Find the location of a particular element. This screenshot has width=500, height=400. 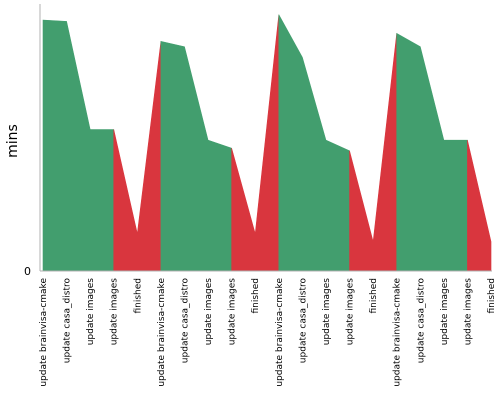

y-axis-label: mins is located at coordinates (13, 141).